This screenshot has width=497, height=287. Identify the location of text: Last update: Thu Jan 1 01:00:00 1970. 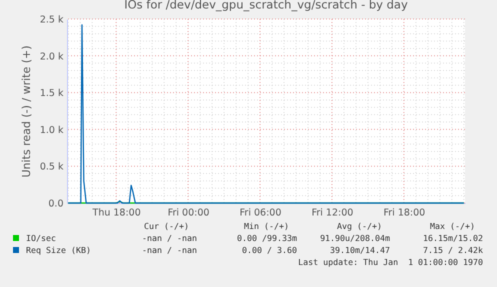
(390, 262).